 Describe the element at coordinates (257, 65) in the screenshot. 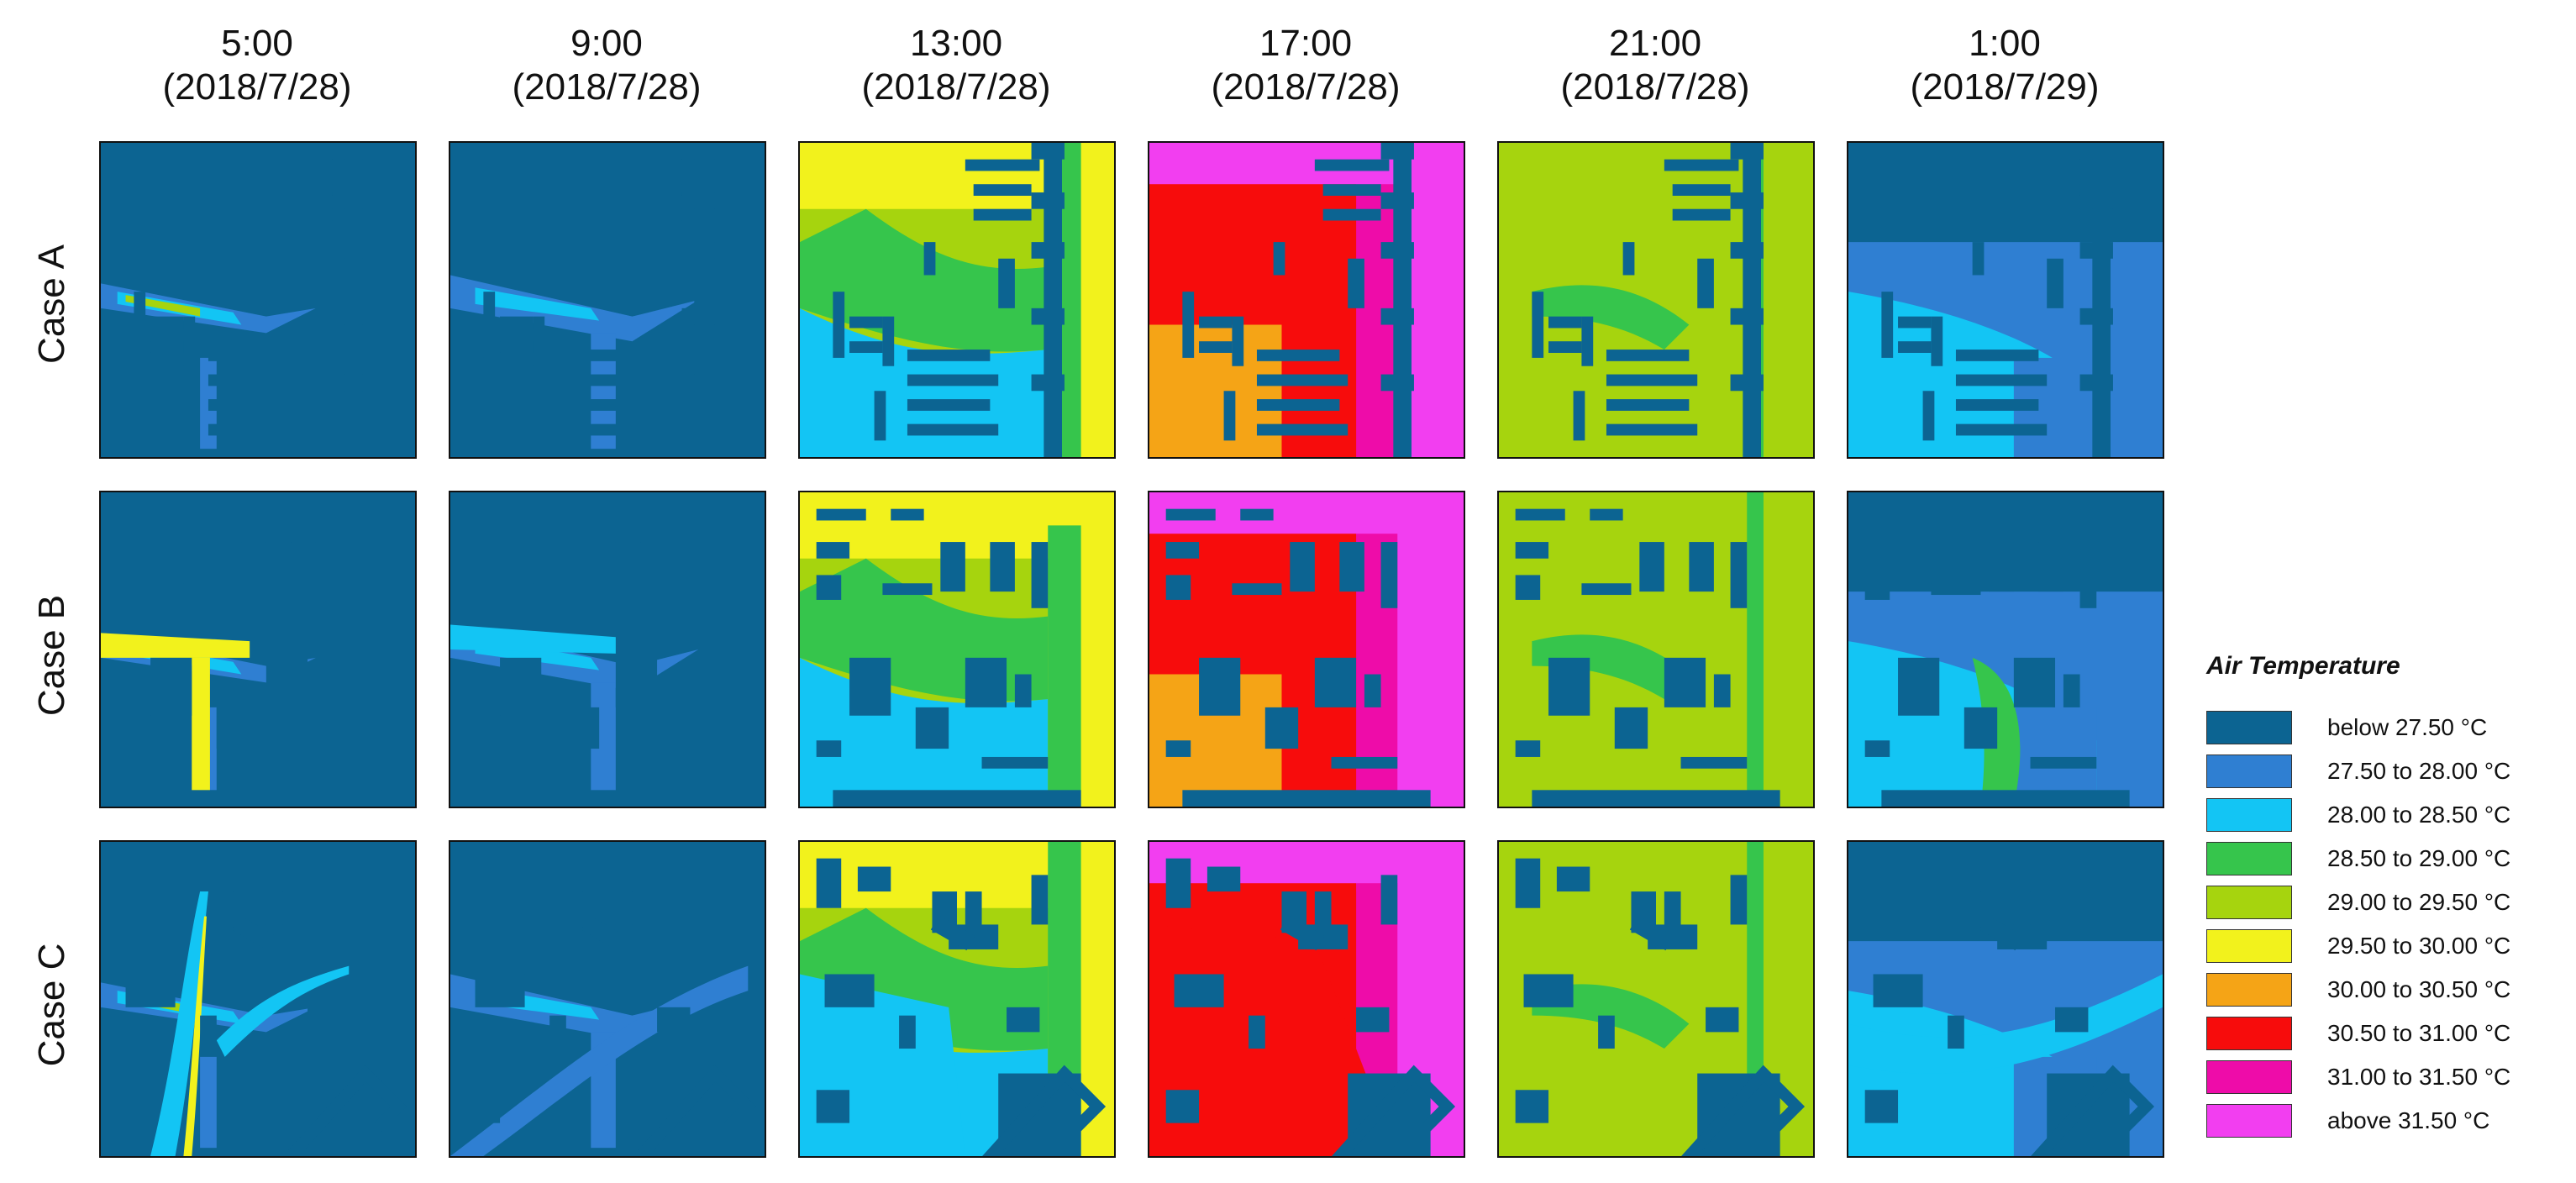

I see `column-header-0500: 5:00 (2018/7/28)` at that location.